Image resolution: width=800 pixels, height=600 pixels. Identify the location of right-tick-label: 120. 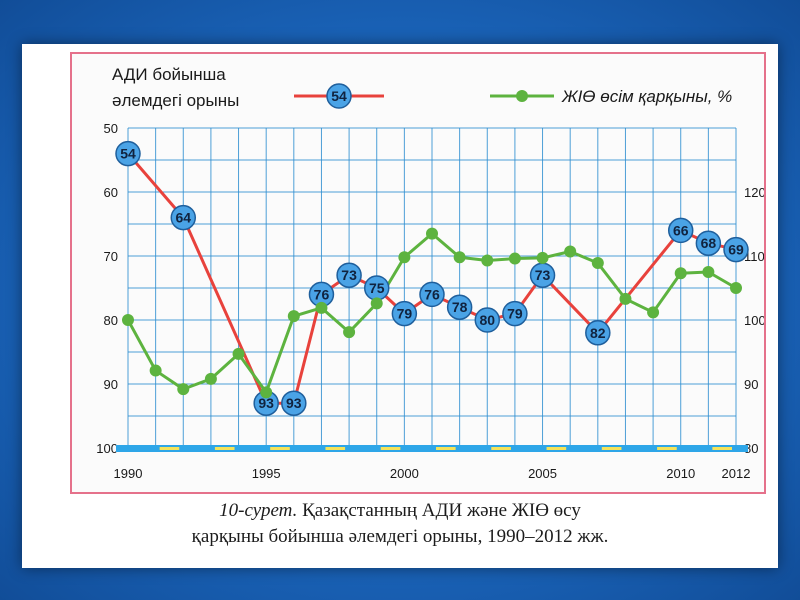
(754, 192).